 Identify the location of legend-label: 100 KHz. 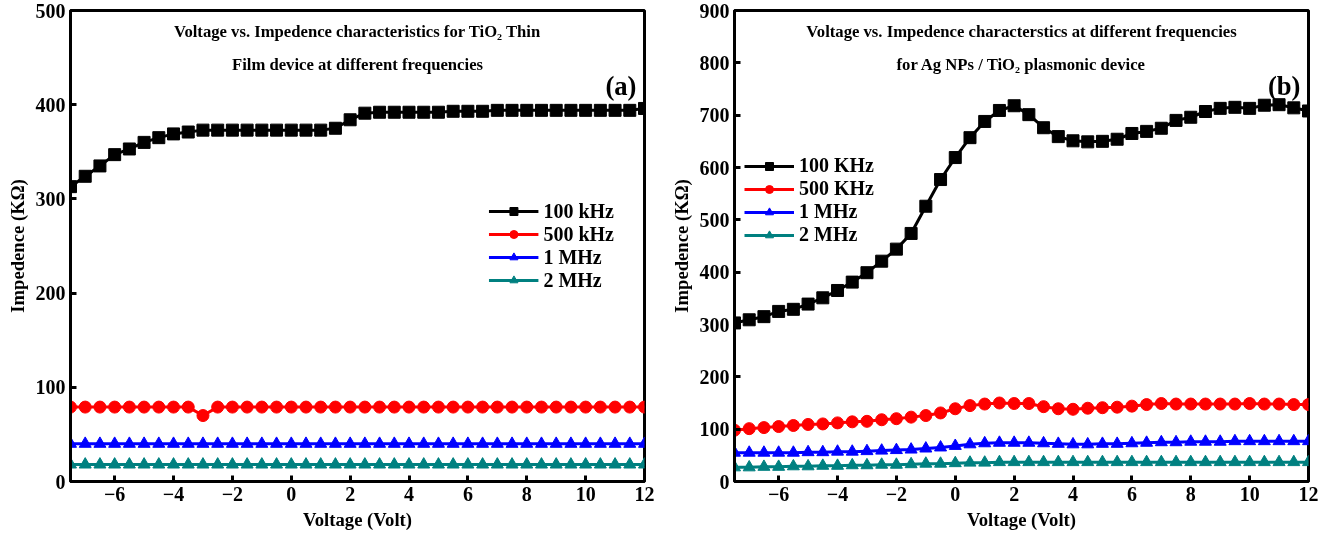
(836, 165).